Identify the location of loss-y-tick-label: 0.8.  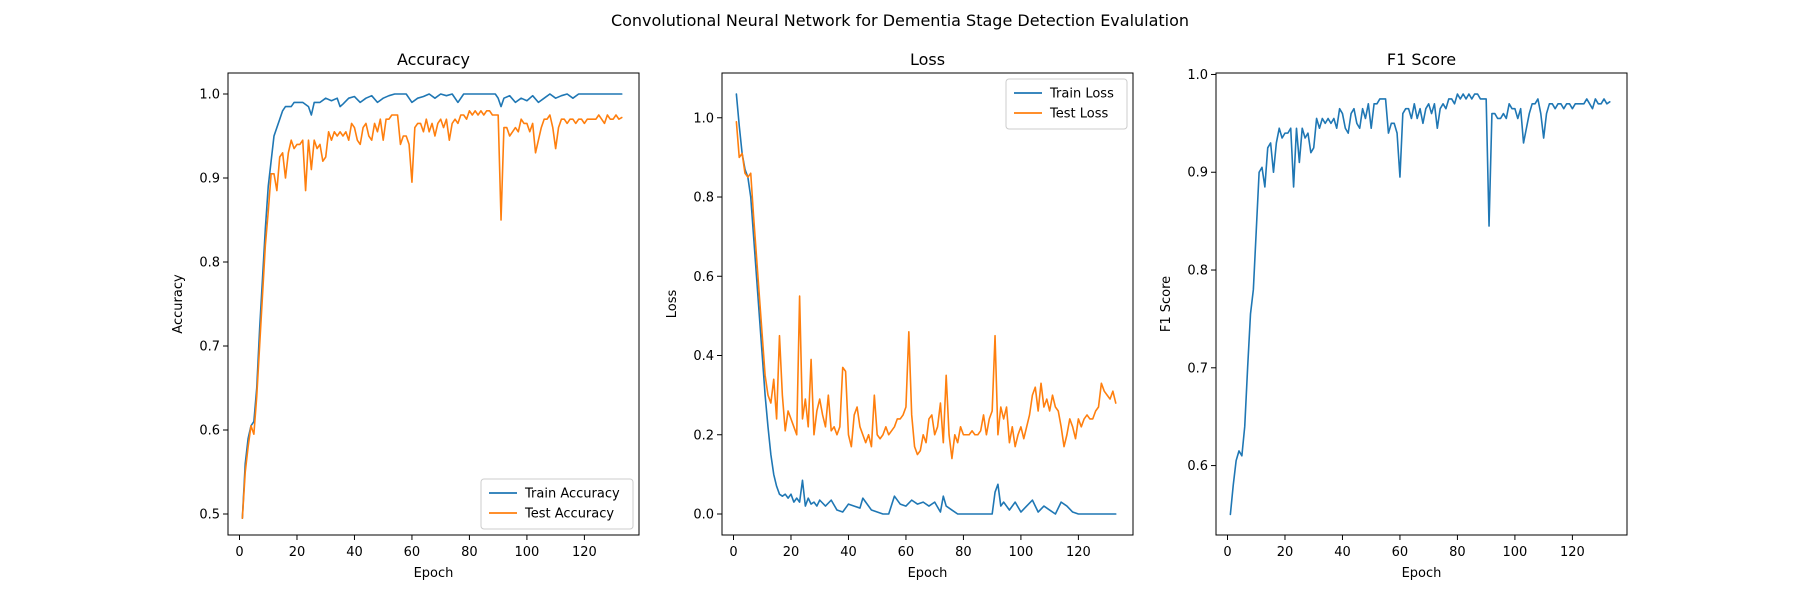
(703, 198).